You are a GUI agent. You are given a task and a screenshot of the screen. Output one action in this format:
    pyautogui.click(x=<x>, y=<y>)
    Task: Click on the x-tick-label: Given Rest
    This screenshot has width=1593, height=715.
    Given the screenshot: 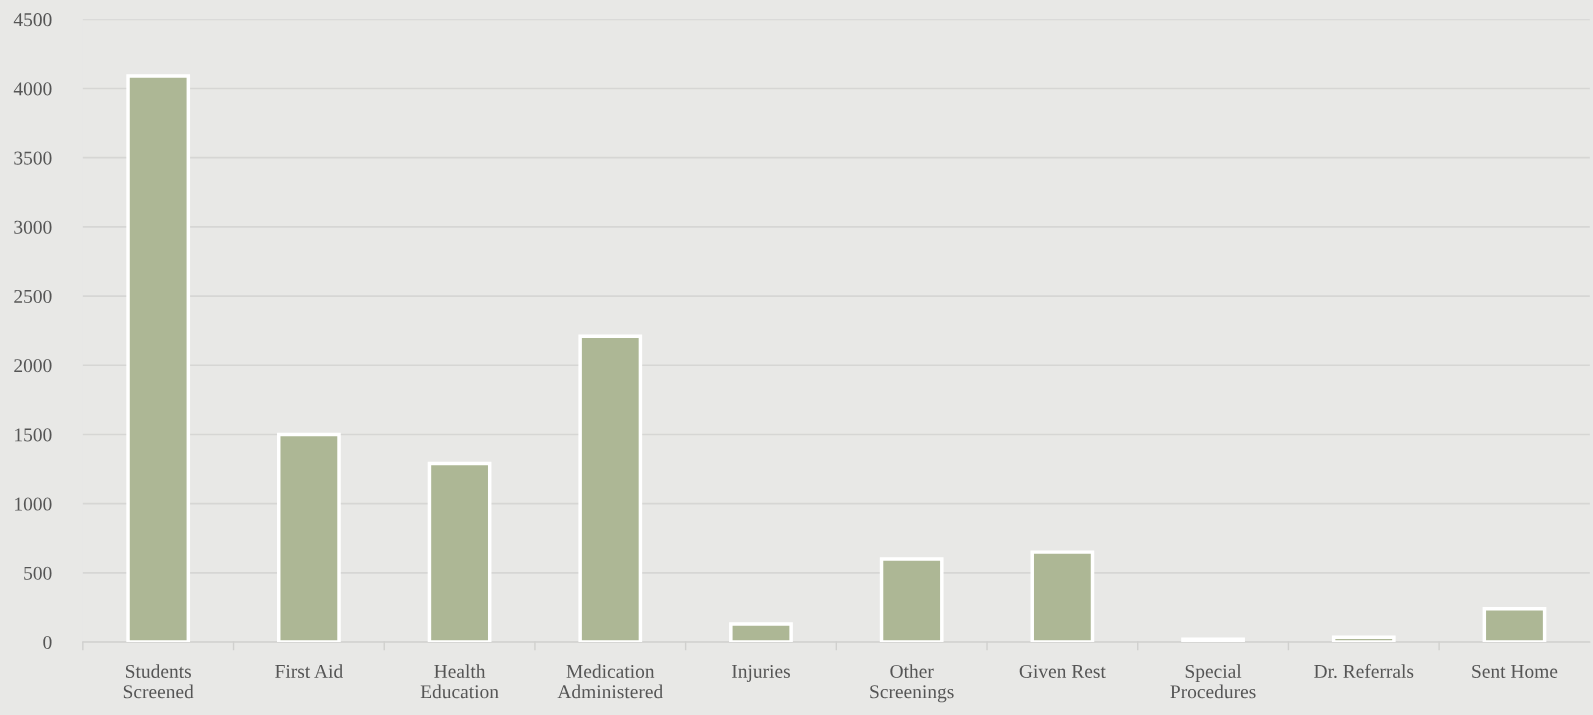 What is the action you would take?
    pyautogui.click(x=1062, y=671)
    